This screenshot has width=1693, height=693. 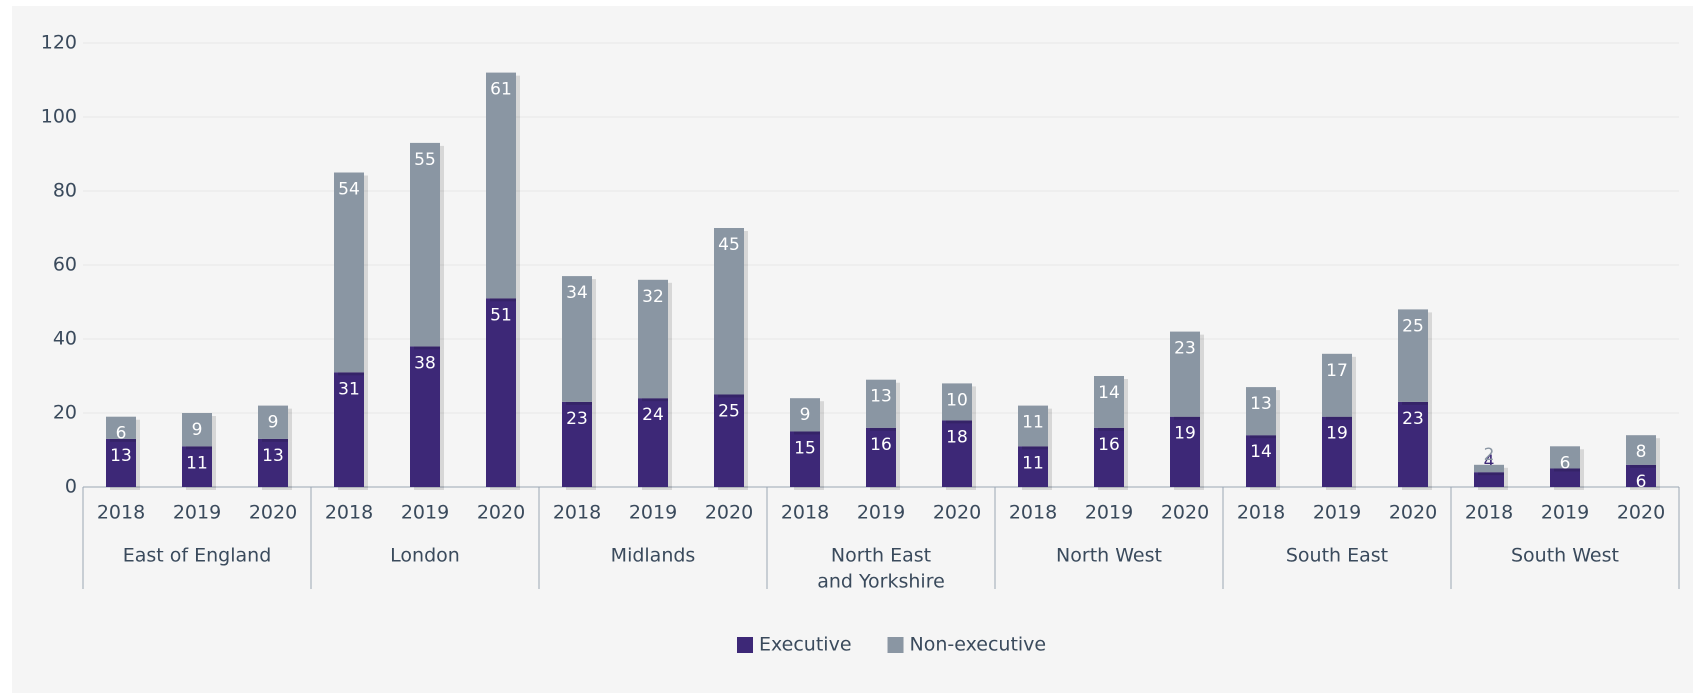 What do you see at coordinates (881, 556) in the screenshot?
I see `group-label: North East` at bounding box center [881, 556].